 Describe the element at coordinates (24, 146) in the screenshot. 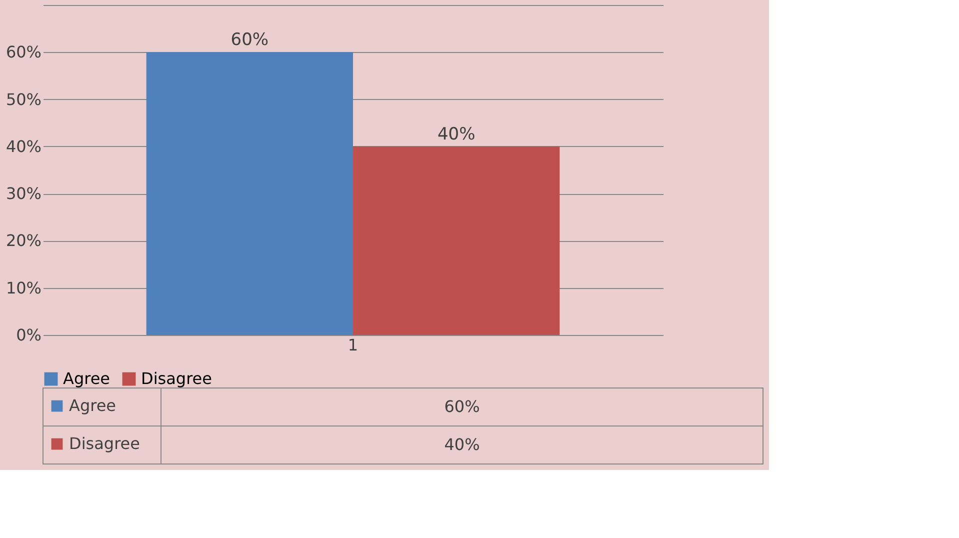

I see `y-tick-label: 40%` at that location.